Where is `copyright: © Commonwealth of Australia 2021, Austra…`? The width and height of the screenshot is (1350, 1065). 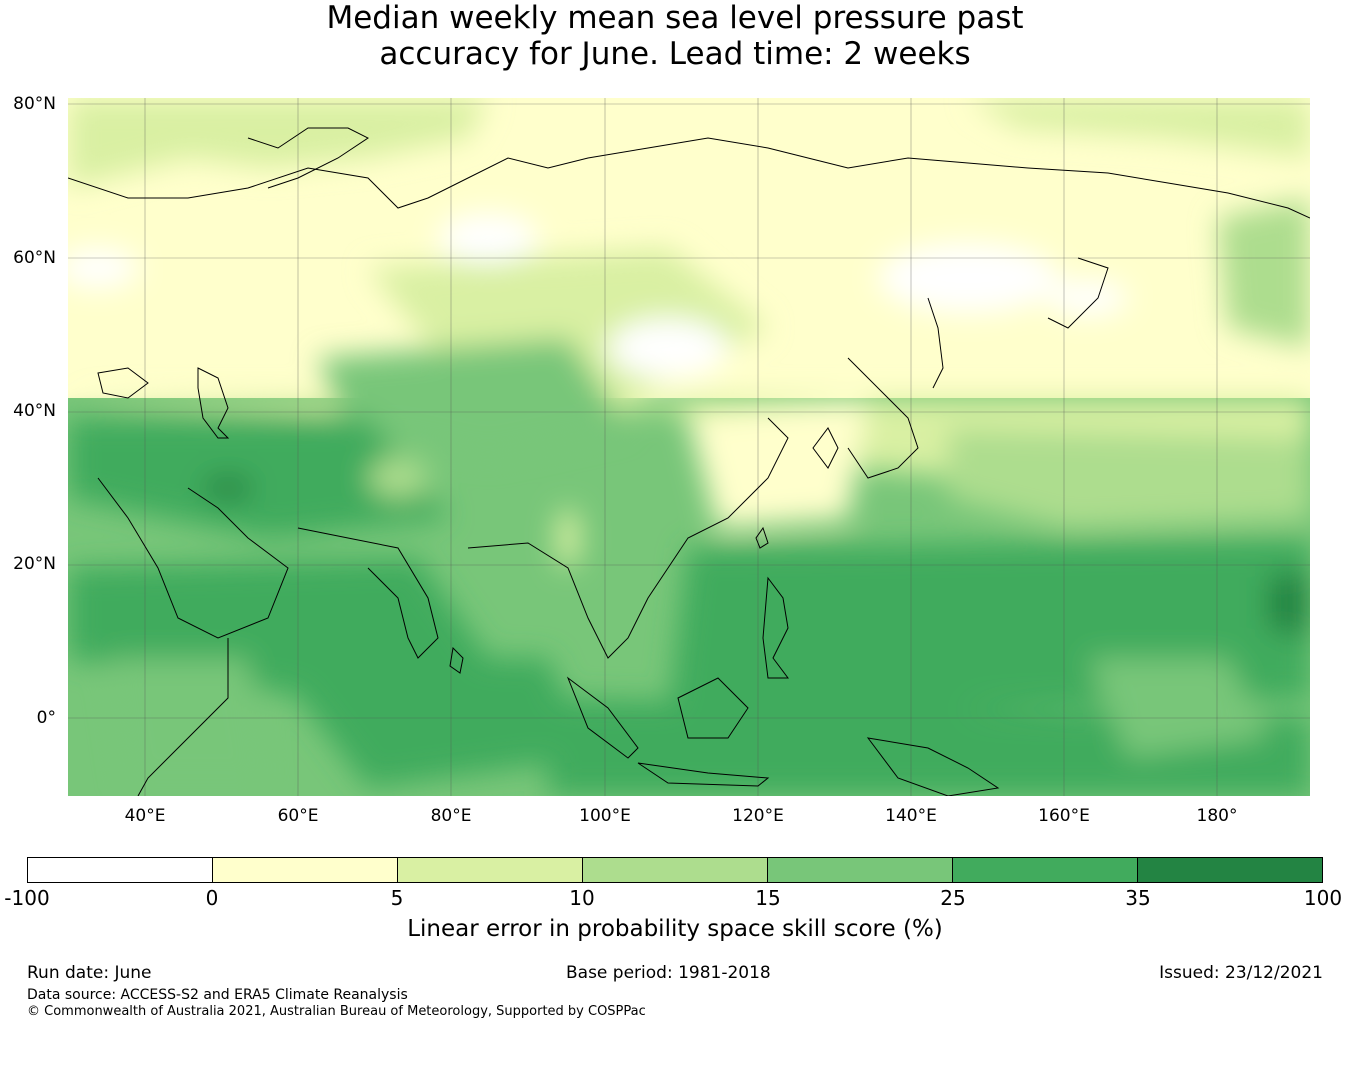
copyright: © Commonwealth of Australia 2021, Austra… is located at coordinates (336, 1011).